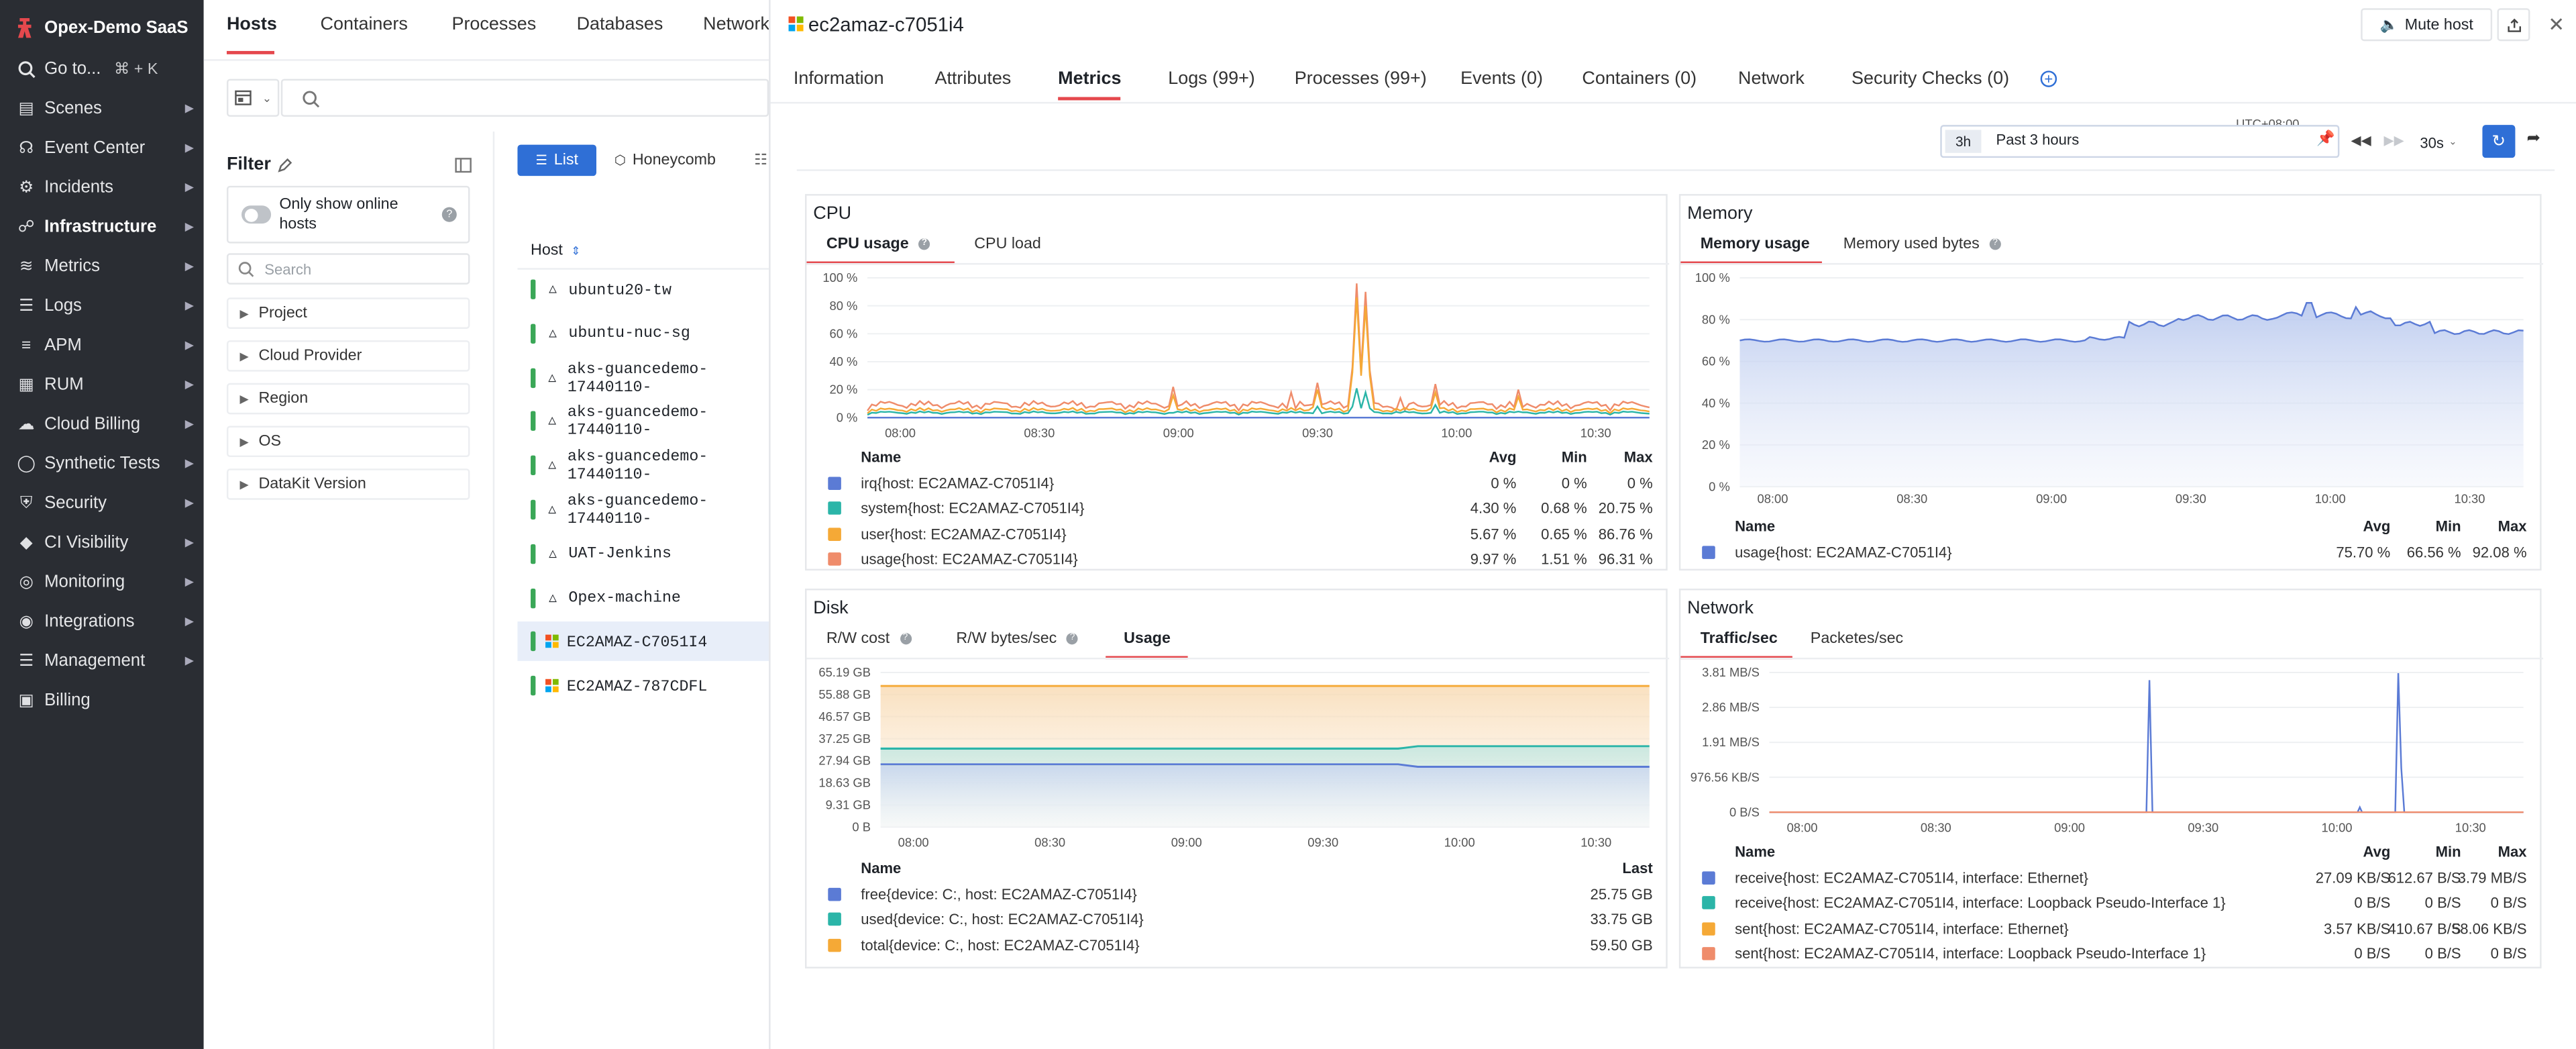 Image resolution: width=2576 pixels, height=1049 pixels. Describe the element at coordinates (463, 165) in the screenshot. I see `collapse-panel-icon` at that location.